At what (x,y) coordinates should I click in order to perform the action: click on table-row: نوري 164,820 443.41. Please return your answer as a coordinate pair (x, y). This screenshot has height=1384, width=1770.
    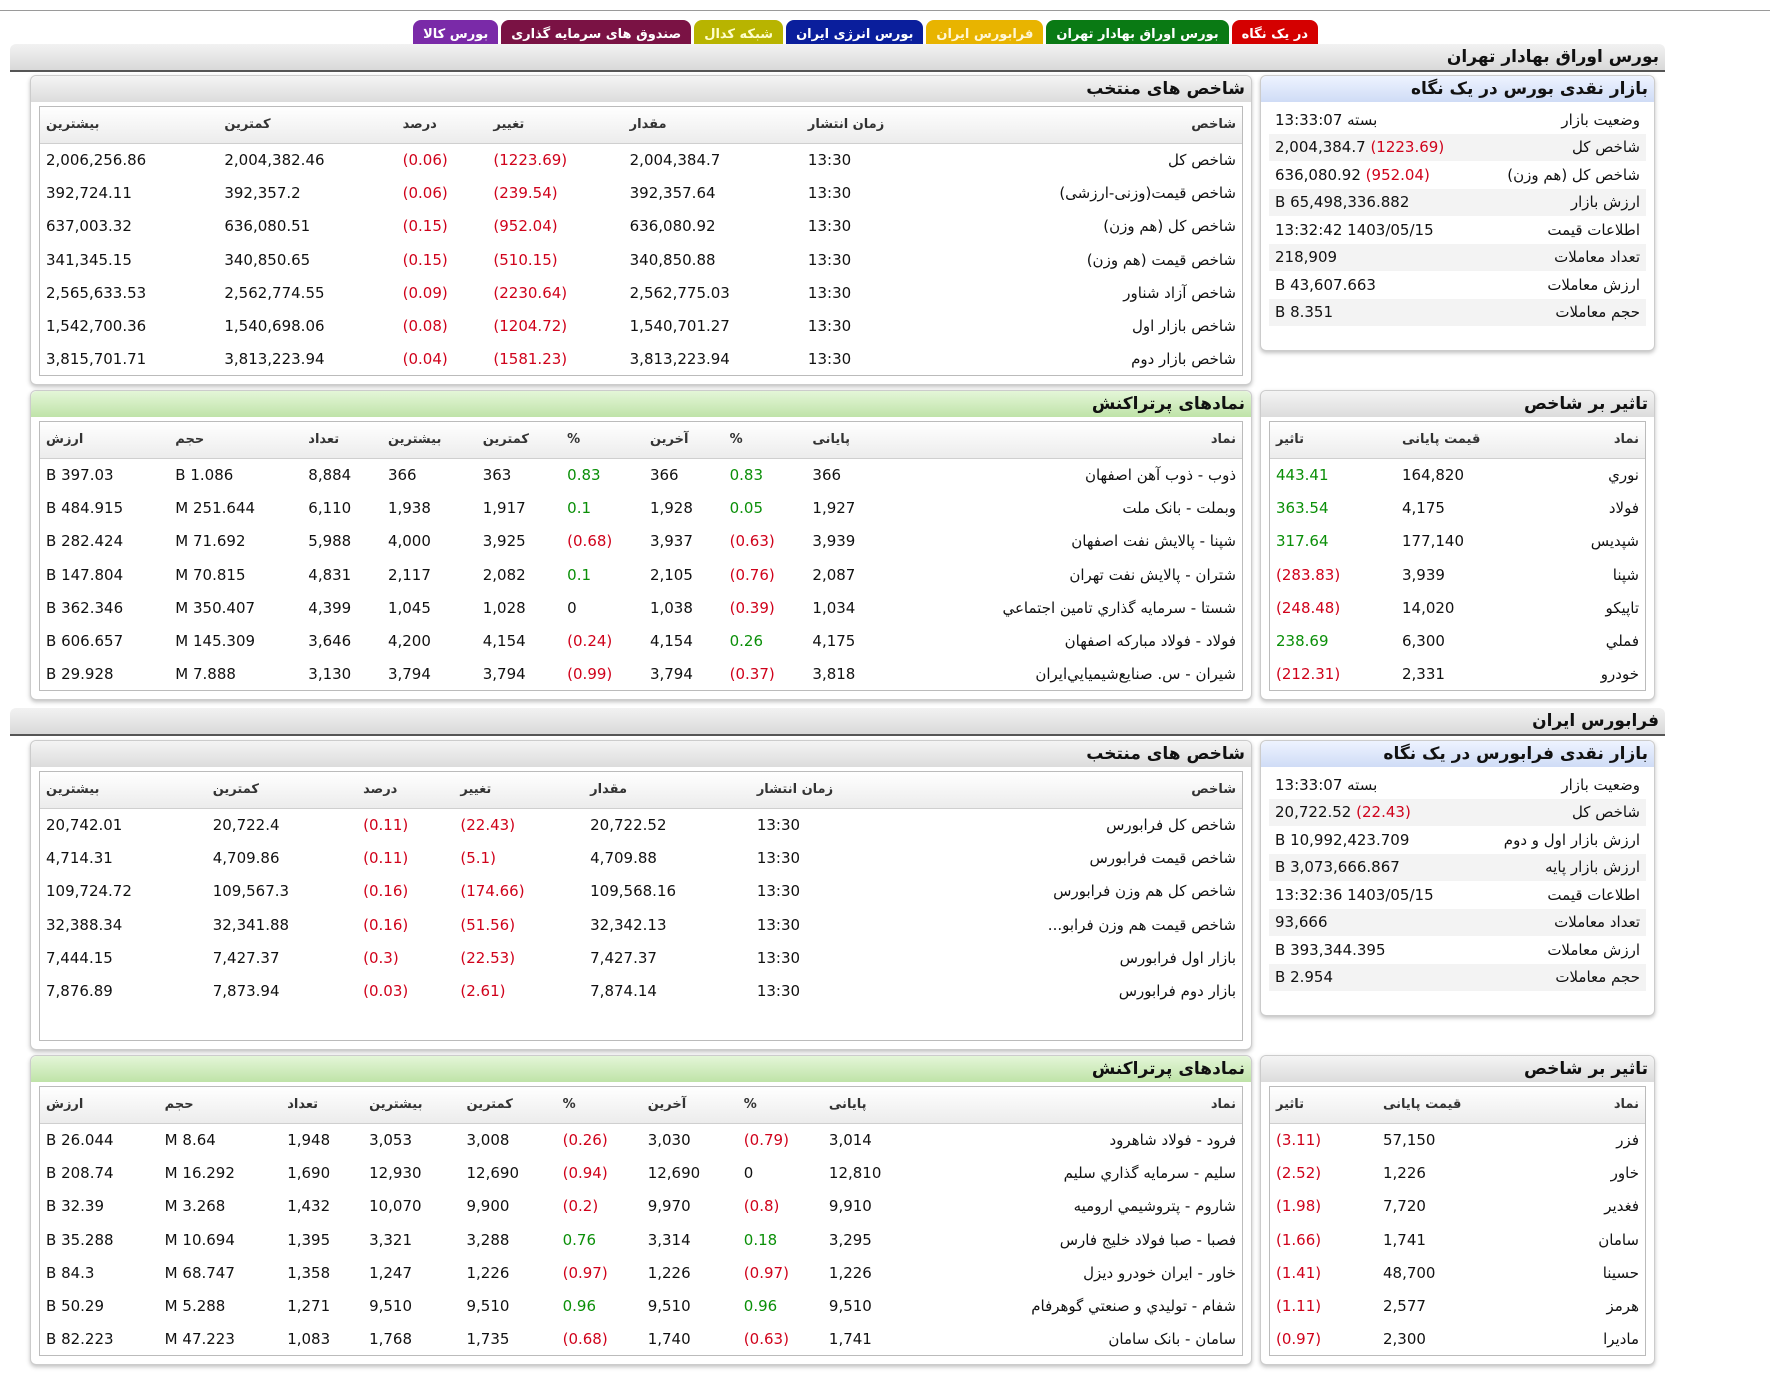
    Looking at the image, I should click on (1457, 474).